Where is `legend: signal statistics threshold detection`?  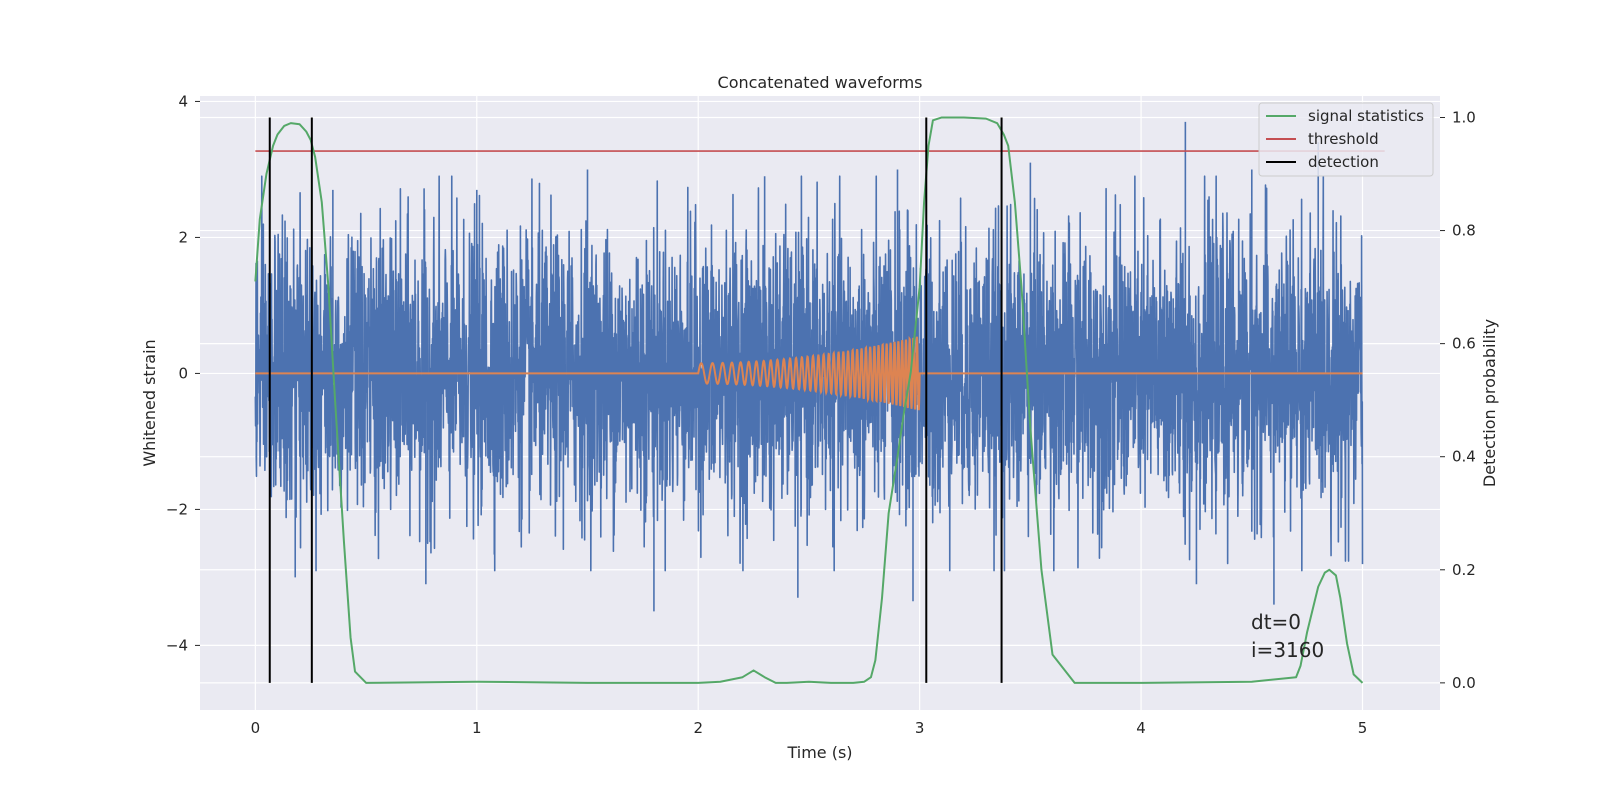 legend: signal statistics threshold detection is located at coordinates (1346, 139).